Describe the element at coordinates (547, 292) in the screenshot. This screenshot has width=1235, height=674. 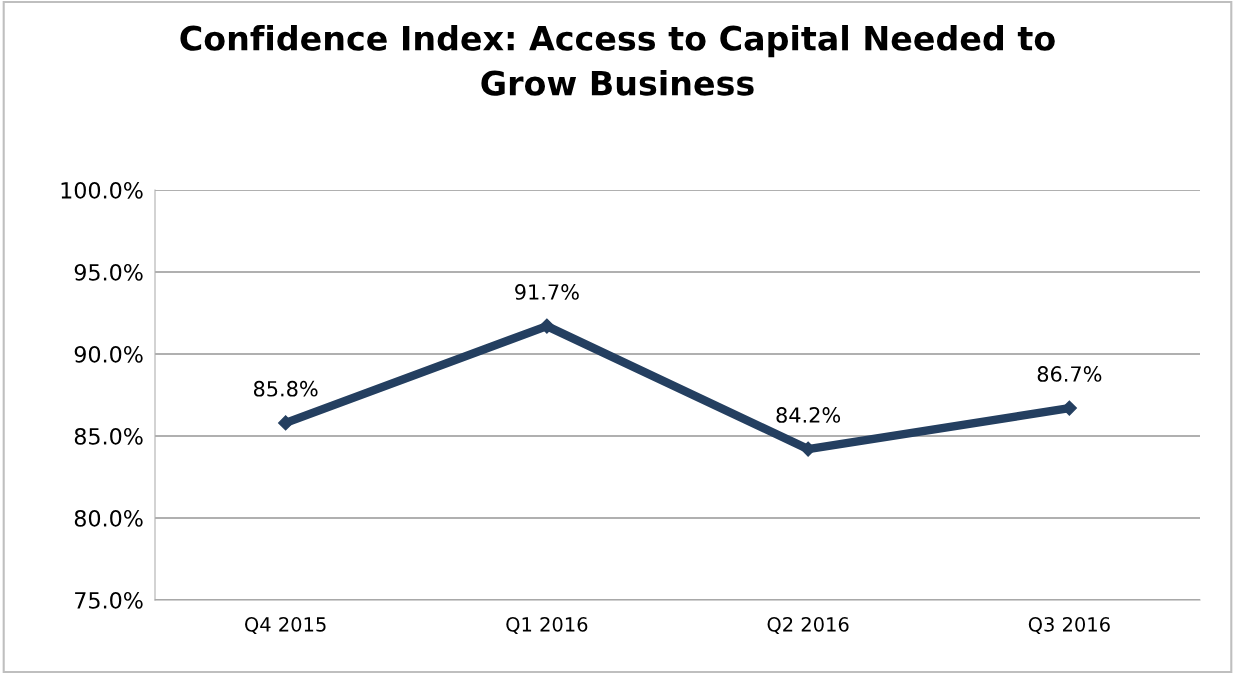
I see `data-label: 91.7%` at that location.